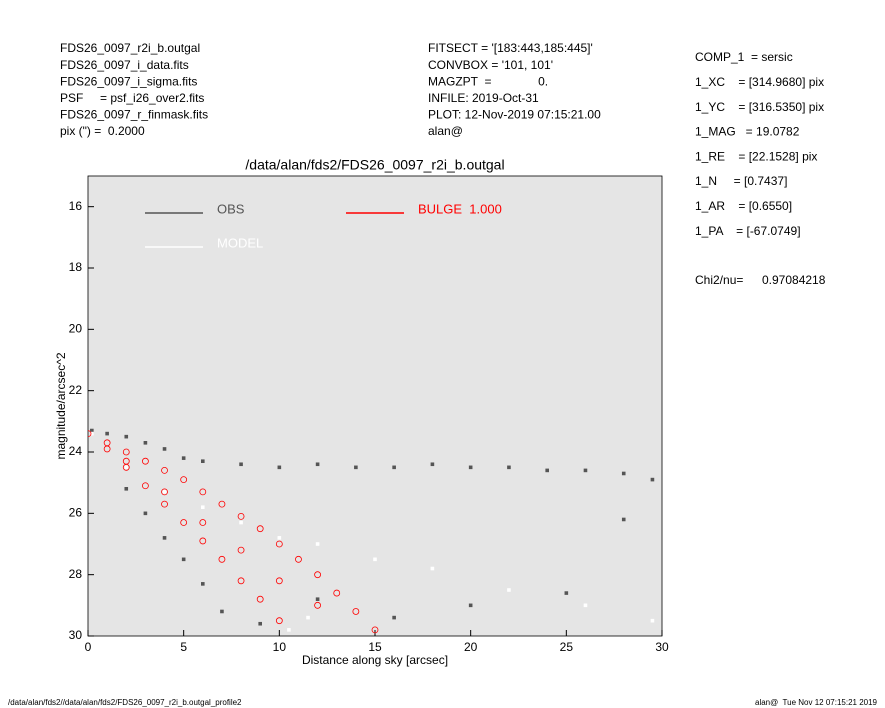  Describe the element at coordinates (759, 107) in the screenshot. I see `parameter-line: 1_YC = [316.5350] pix` at that location.